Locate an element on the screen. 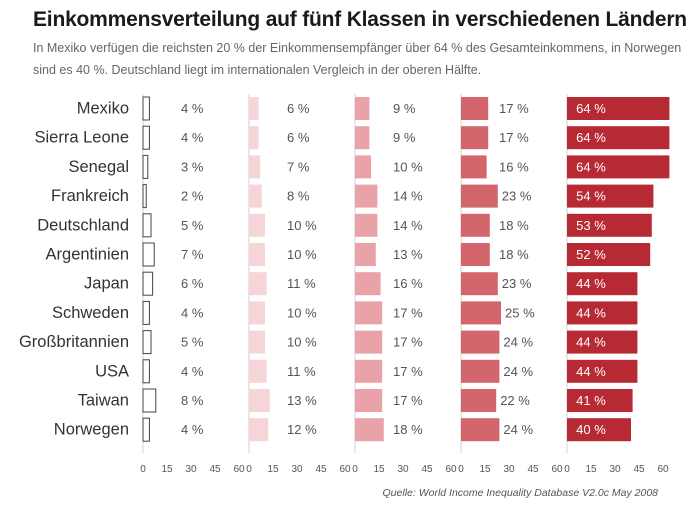  value-label: 6 % is located at coordinates (298, 108).